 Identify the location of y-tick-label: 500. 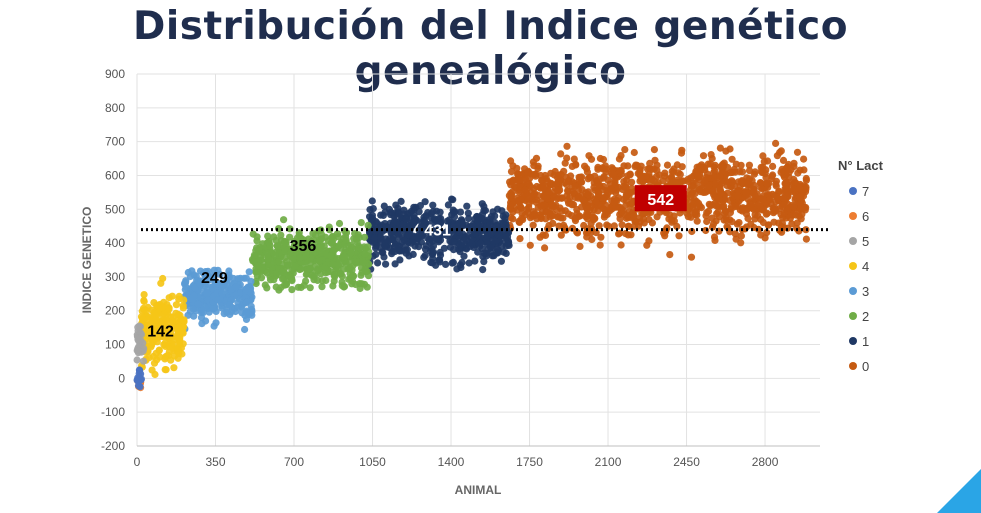
(115, 209).